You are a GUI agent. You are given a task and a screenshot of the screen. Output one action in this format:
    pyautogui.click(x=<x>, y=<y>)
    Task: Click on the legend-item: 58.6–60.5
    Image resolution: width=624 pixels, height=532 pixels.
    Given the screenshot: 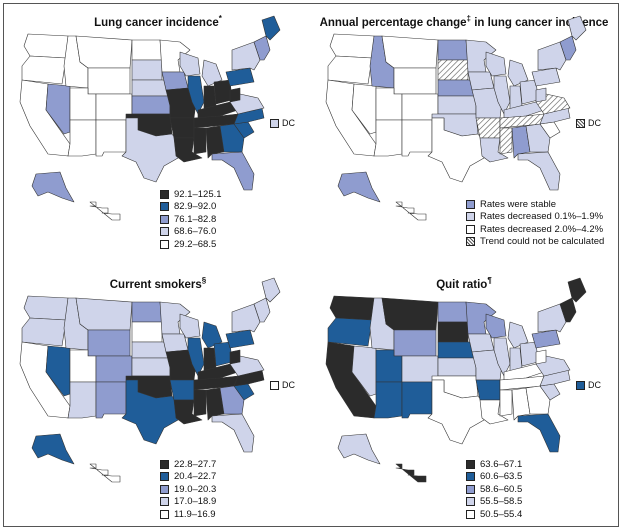 What is the action you would take?
    pyautogui.click(x=494, y=489)
    